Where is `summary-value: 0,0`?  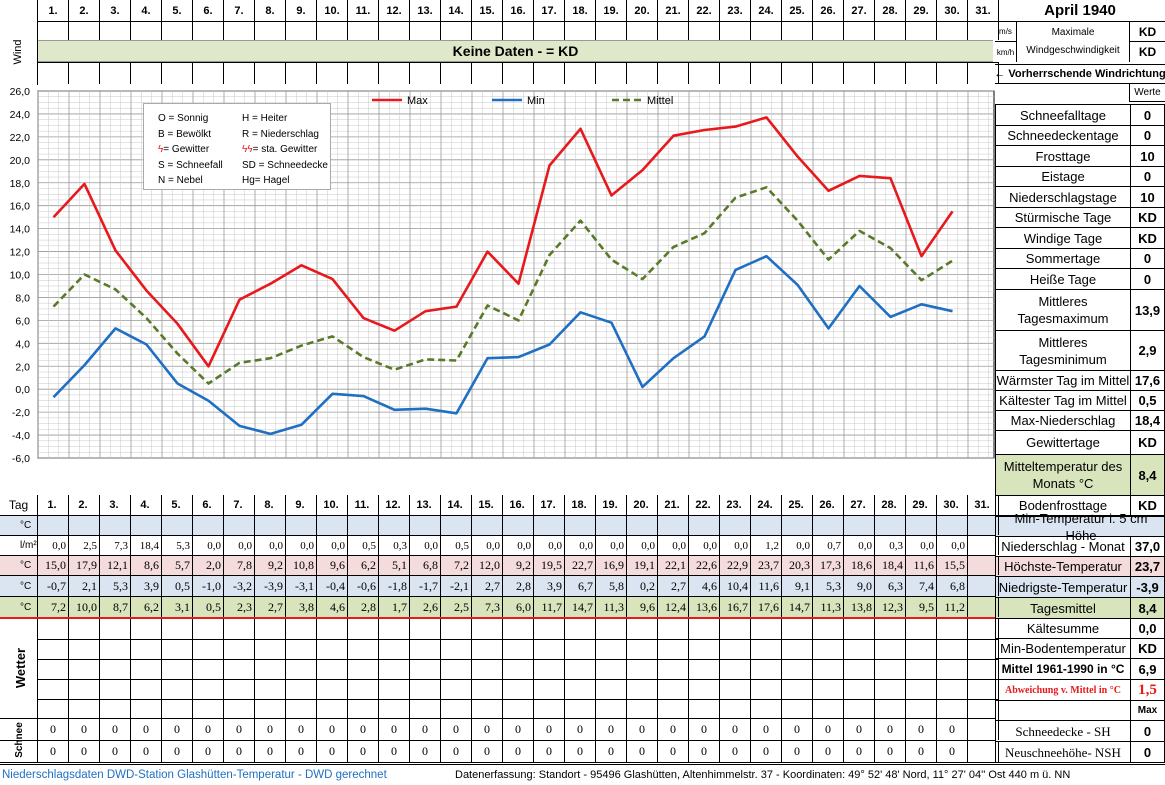
summary-value: 0,0 is located at coordinates (1147, 628).